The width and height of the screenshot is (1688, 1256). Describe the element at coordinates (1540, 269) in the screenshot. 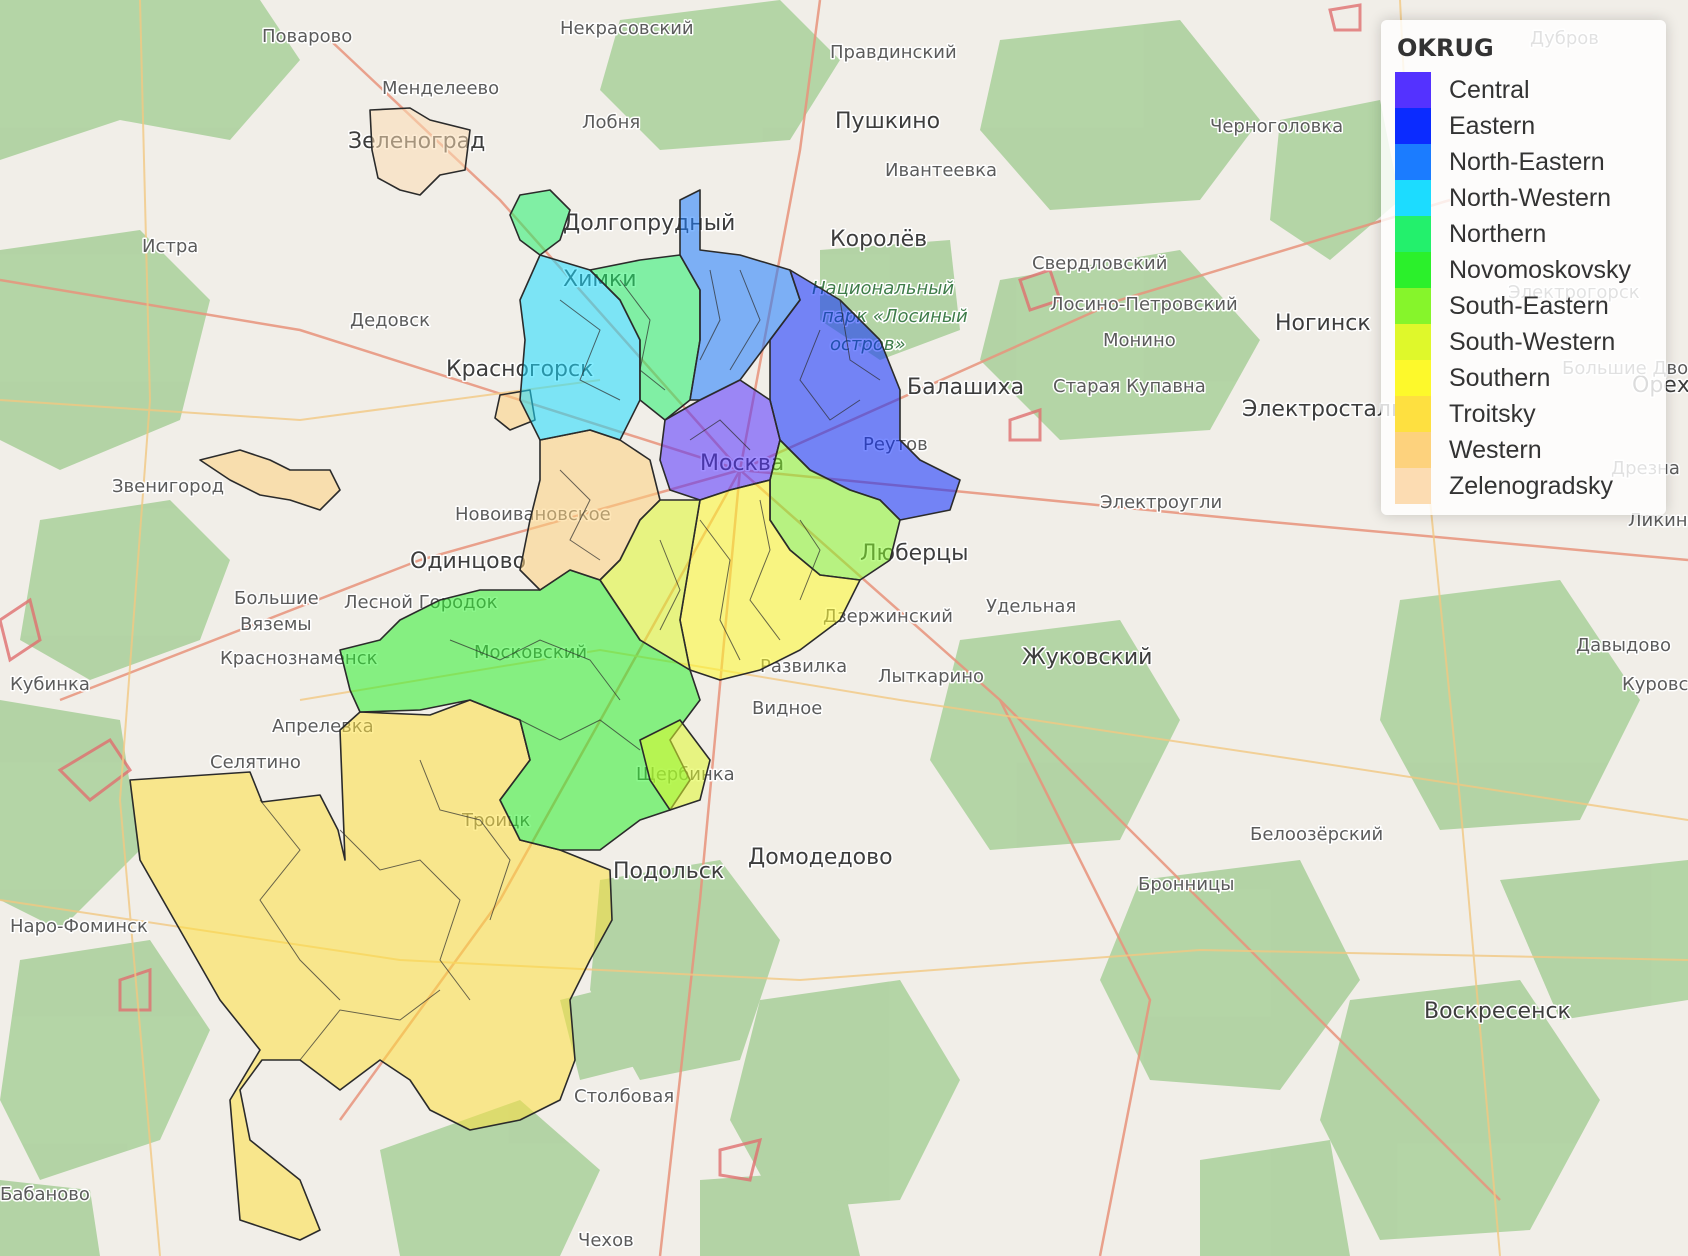

I see `legend-label: Novomoskovsky` at that location.